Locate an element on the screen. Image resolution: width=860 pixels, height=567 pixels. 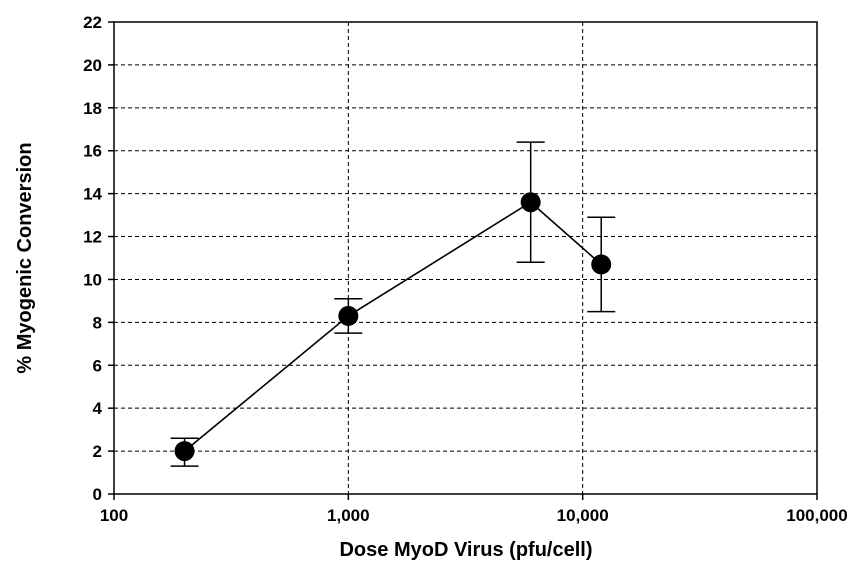
x-tick-label: 10,000 is located at coordinates (583, 515).